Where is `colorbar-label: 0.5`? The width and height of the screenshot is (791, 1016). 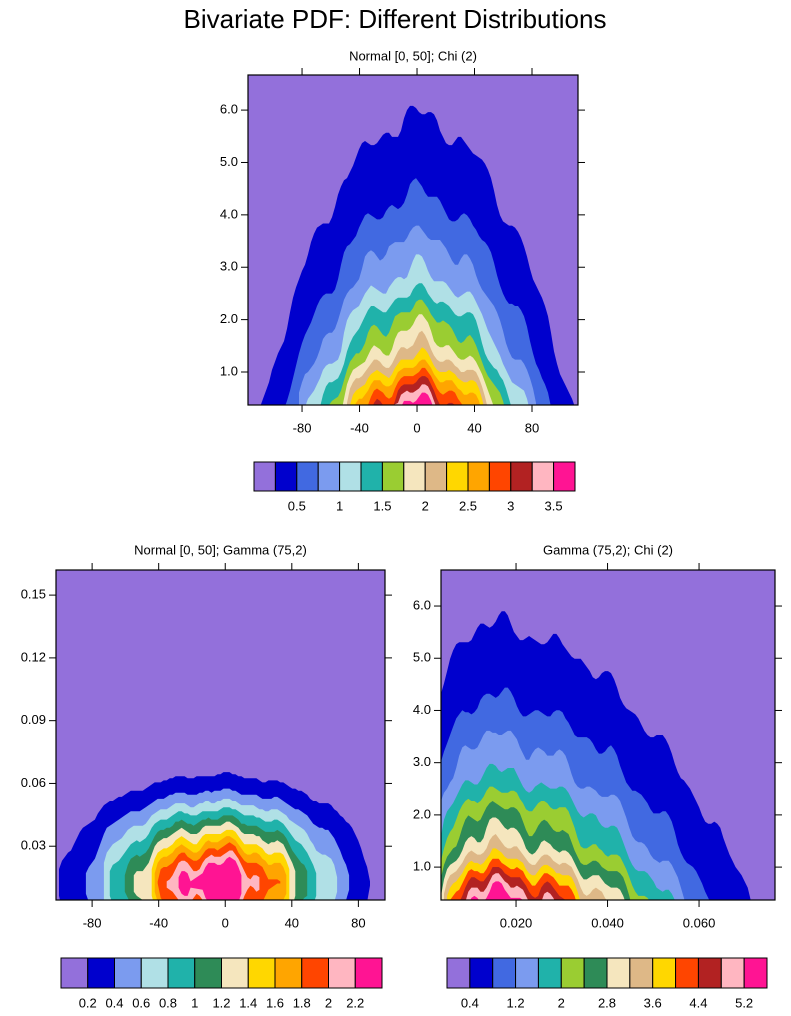 colorbar-label: 0.5 is located at coordinates (297, 505).